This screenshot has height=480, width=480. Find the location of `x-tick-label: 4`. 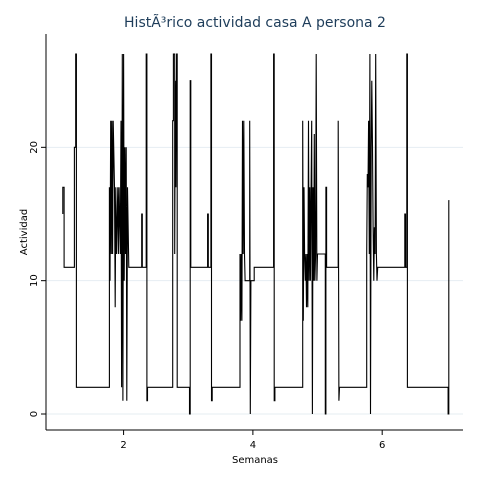

x-tick-label: 4 is located at coordinates (253, 445).